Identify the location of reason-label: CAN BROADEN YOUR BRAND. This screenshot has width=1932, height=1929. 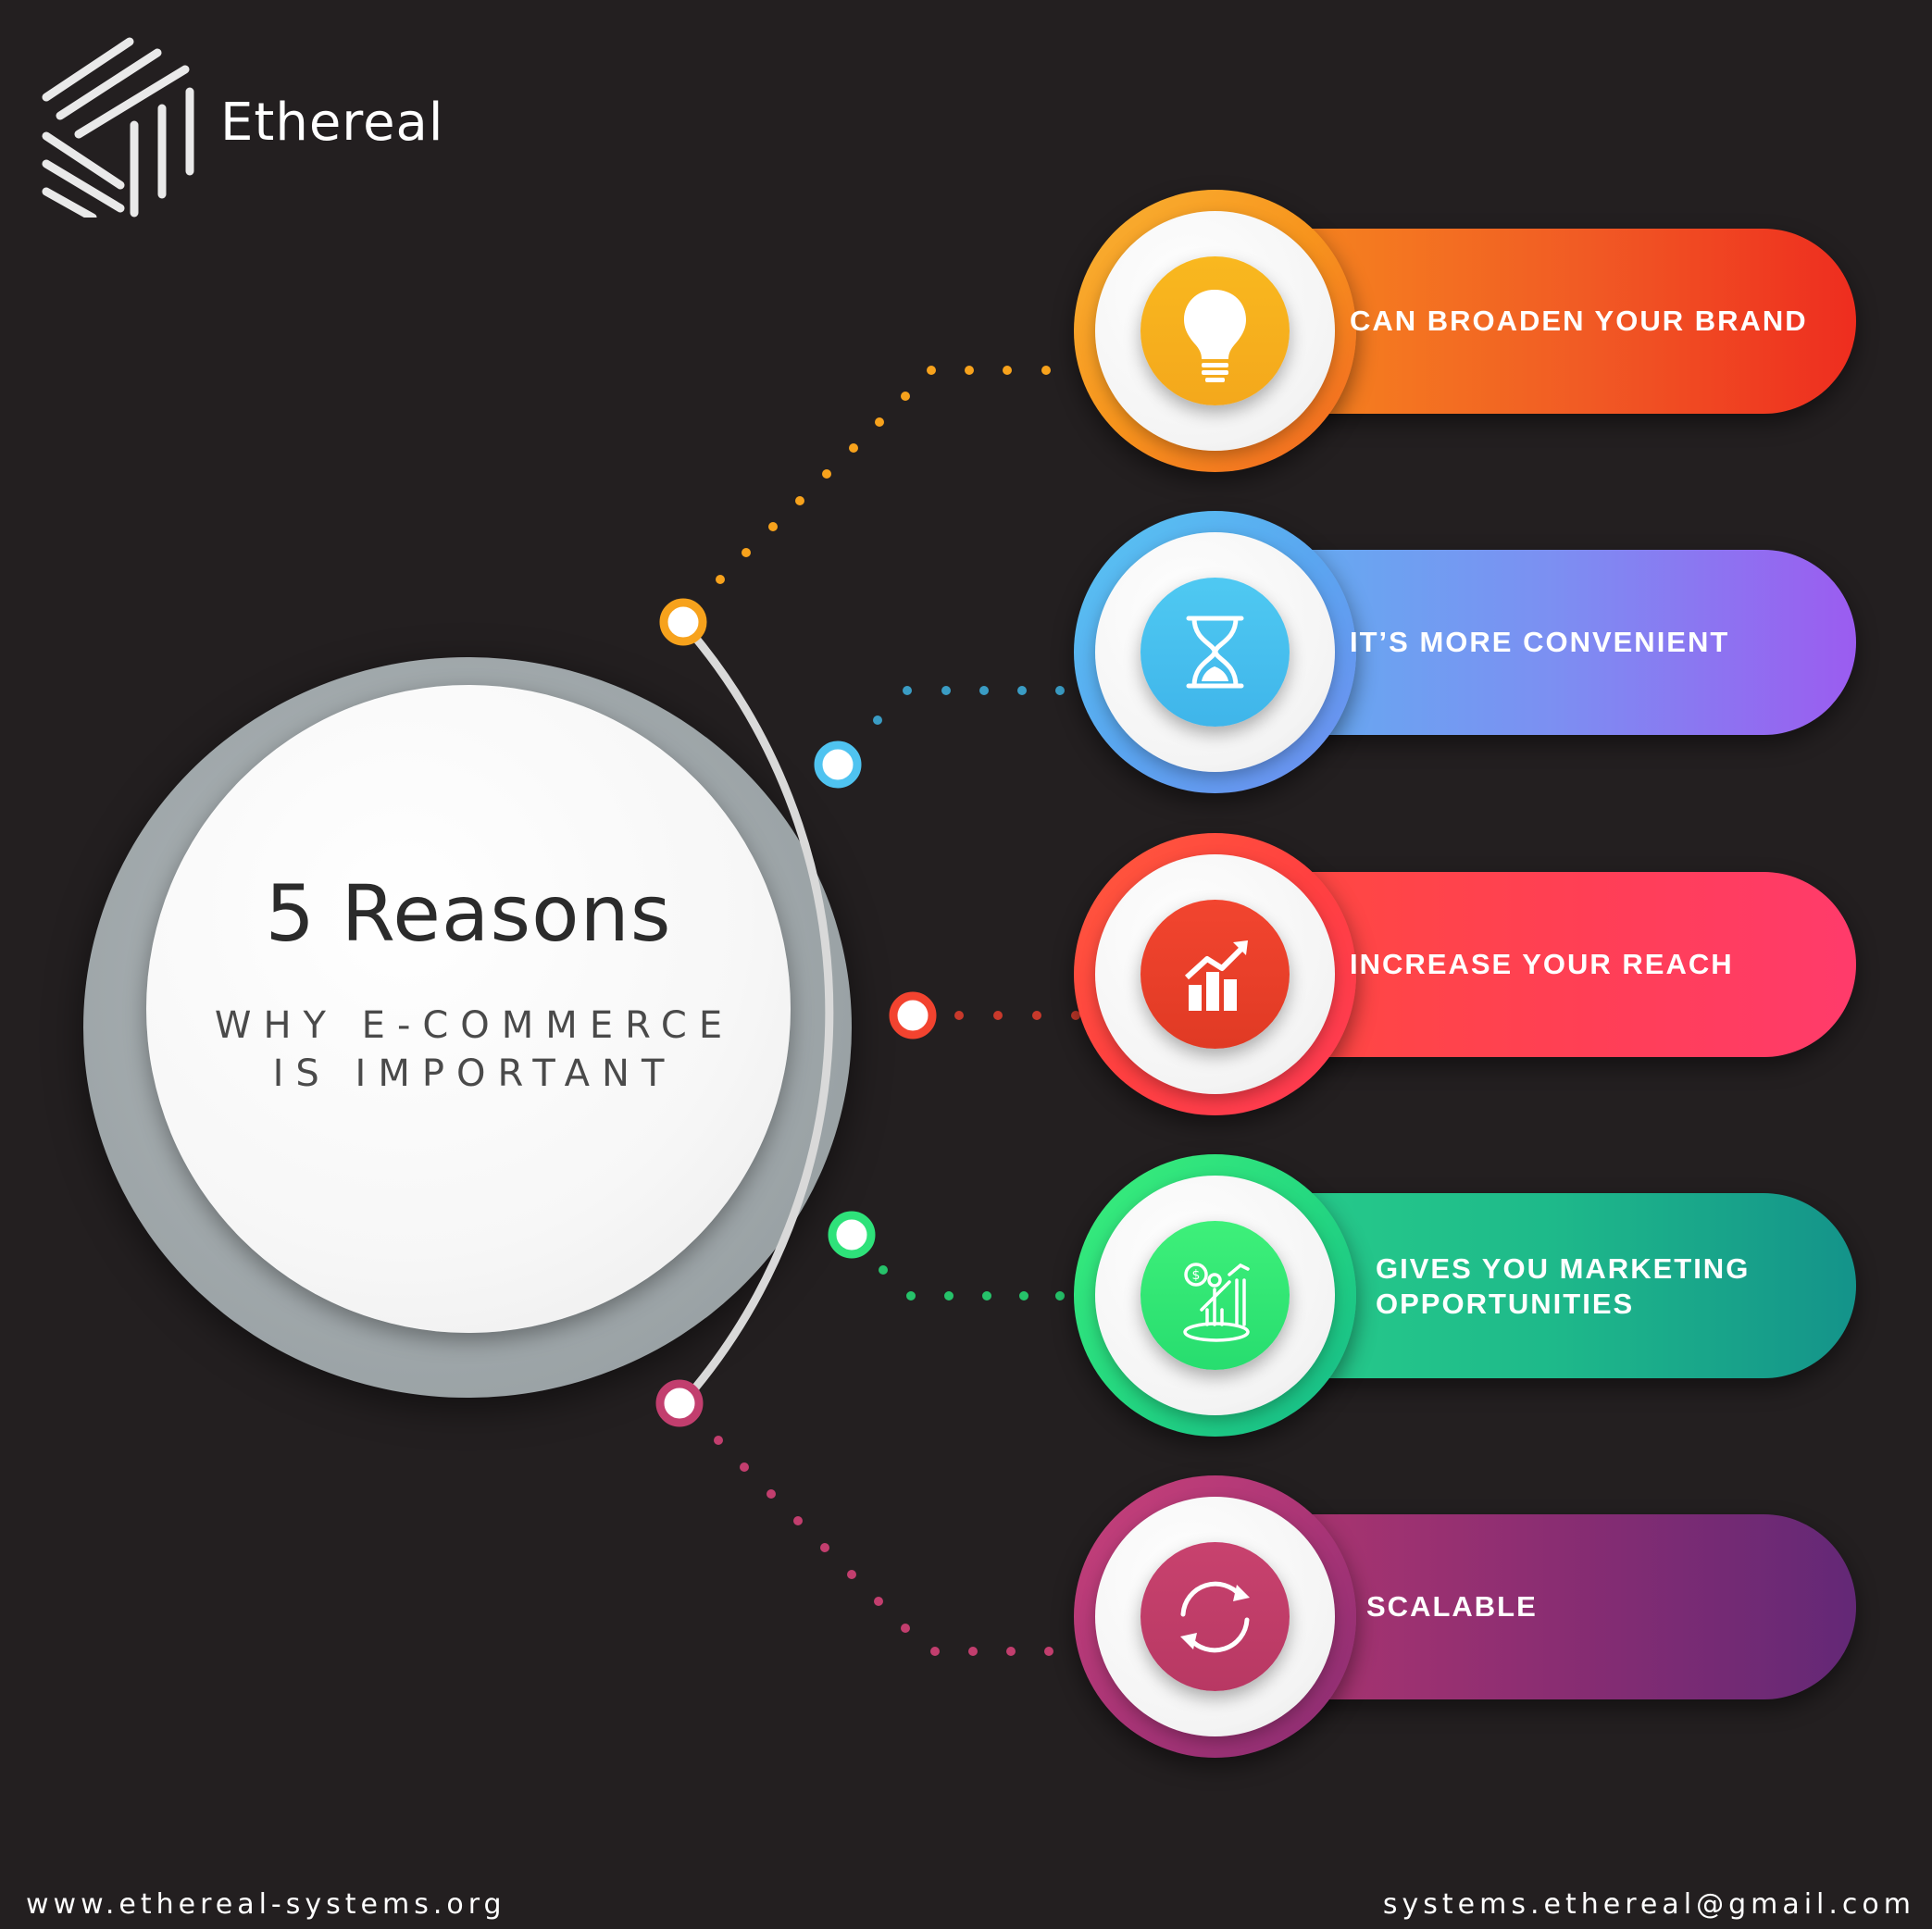
(1579, 321).